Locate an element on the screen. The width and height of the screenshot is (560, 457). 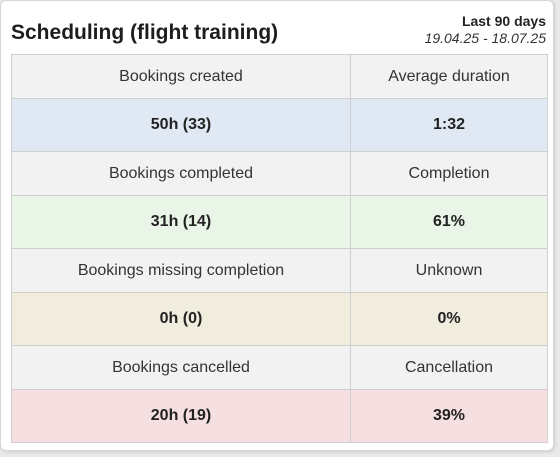
period-range: 19.04.25 - 18.07.25 is located at coordinates (485, 38).